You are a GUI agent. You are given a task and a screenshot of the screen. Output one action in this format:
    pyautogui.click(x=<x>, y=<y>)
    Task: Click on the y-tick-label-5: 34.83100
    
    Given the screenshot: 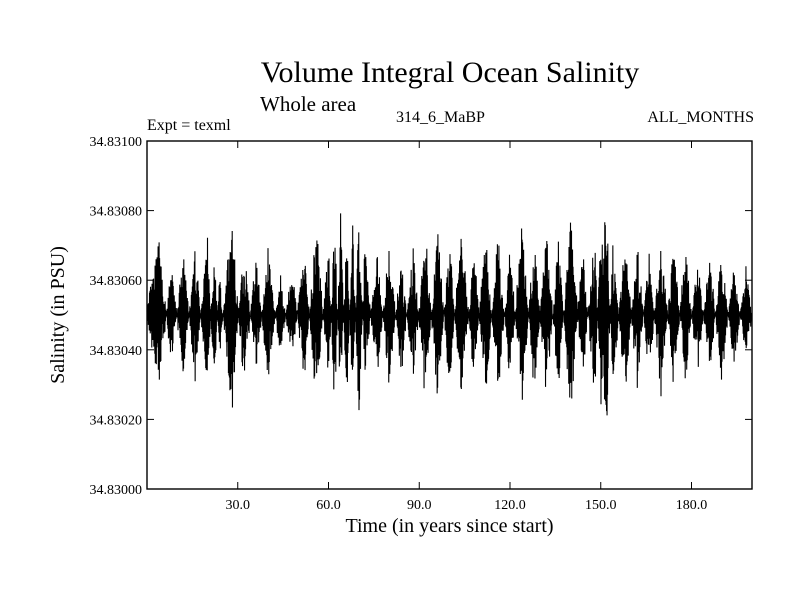 What is the action you would take?
    pyautogui.click(x=116, y=142)
    